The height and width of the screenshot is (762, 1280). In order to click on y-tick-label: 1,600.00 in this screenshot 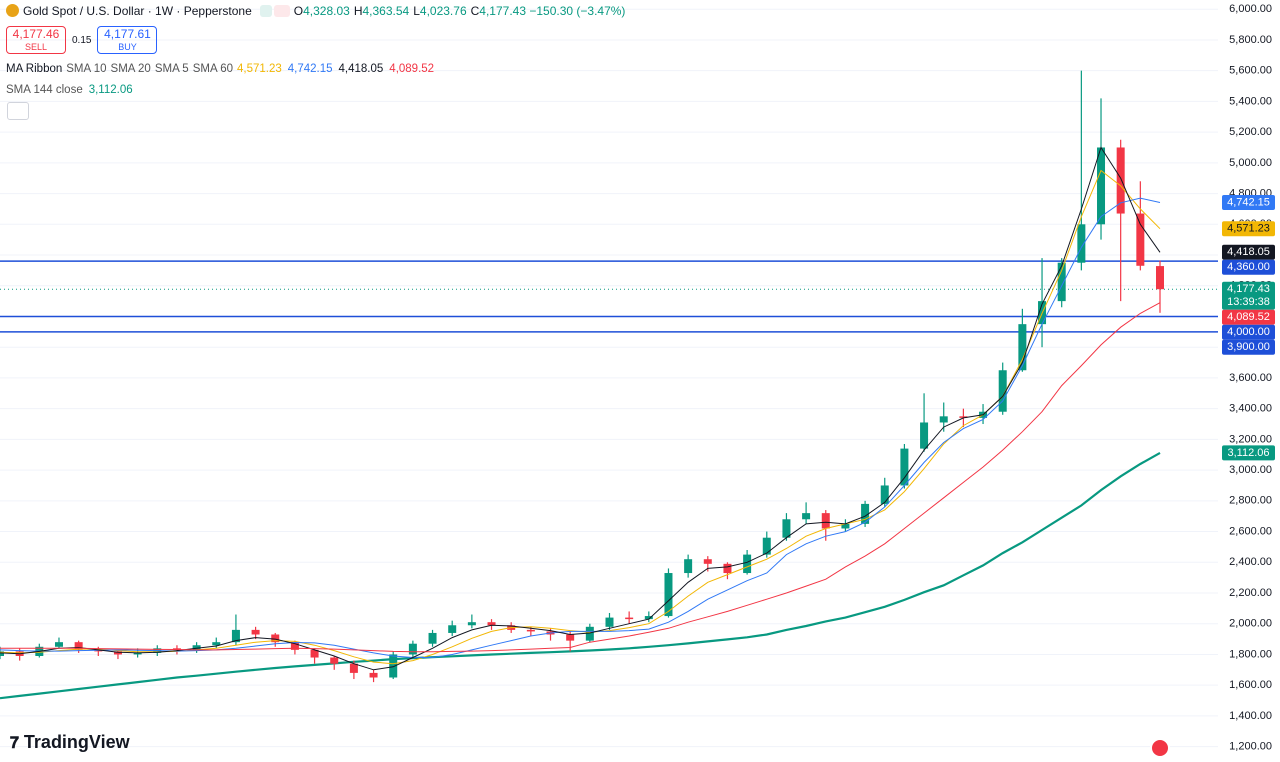, I will do `click(1250, 685)`.